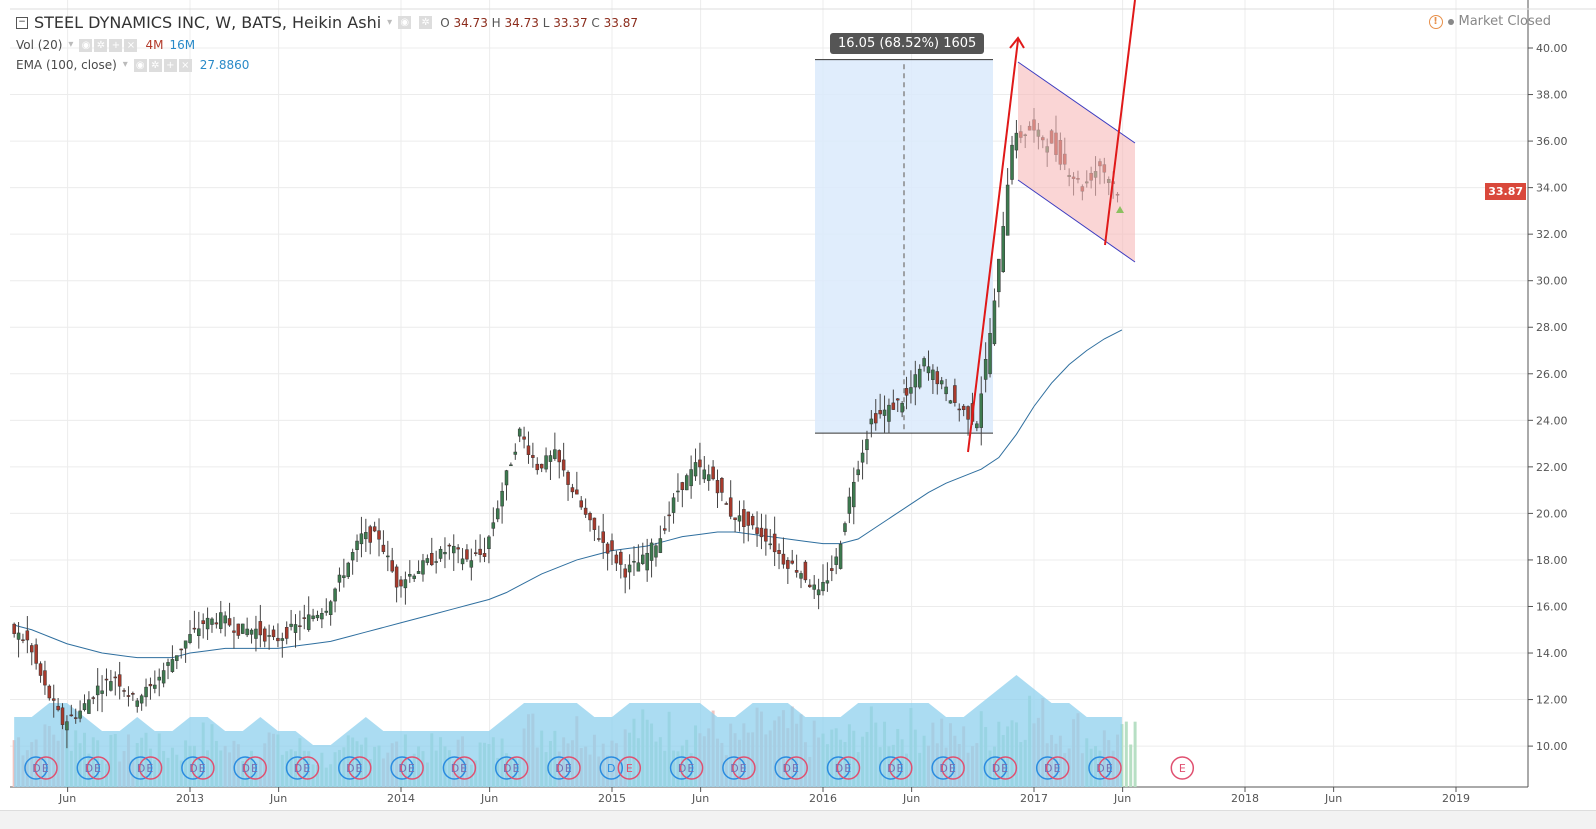 The image size is (1596, 829). What do you see at coordinates (911, 798) in the screenshot?
I see `x-tick-label: Jun` at bounding box center [911, 798].